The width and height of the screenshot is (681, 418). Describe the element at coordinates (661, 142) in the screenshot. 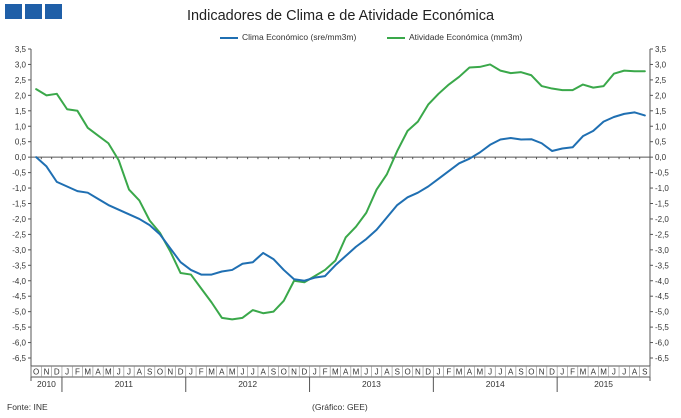

I see `y-tick-label-right: 0,5` at that location.